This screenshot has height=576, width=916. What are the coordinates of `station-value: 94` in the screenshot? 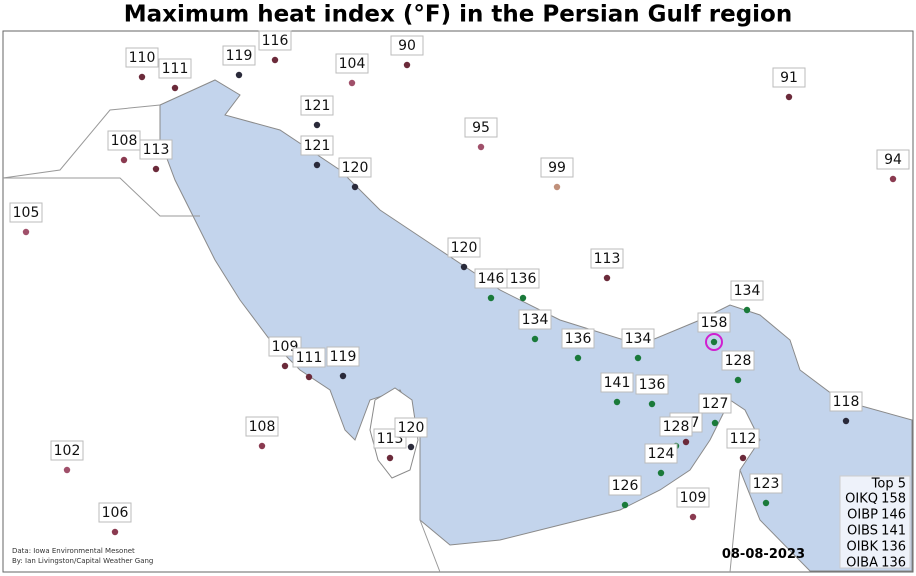 It's located at (893, 160).